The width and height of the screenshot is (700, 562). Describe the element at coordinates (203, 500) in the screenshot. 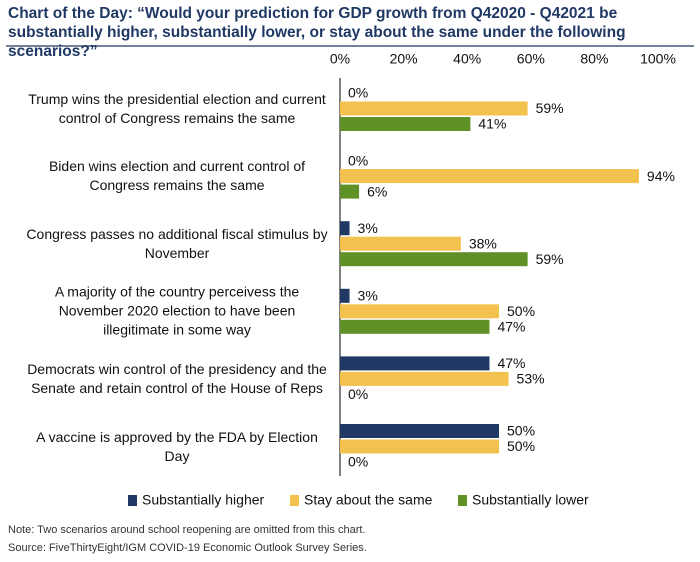

I see `legend-label: Substantially higher` at that location.